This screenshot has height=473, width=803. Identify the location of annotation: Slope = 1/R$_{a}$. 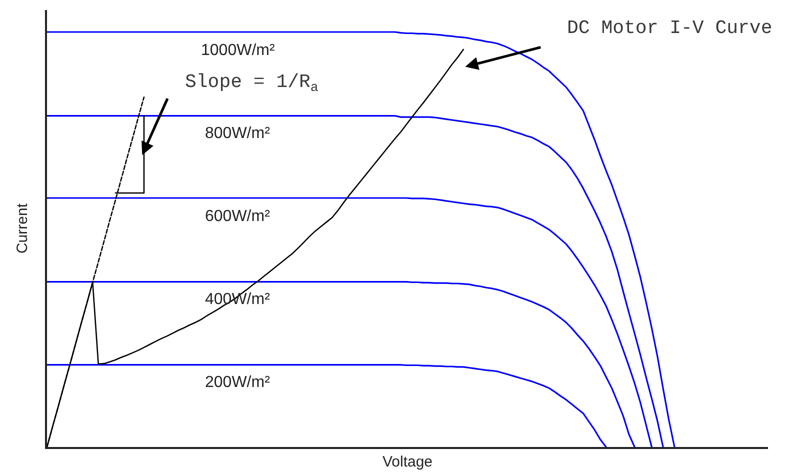
(251, 83).